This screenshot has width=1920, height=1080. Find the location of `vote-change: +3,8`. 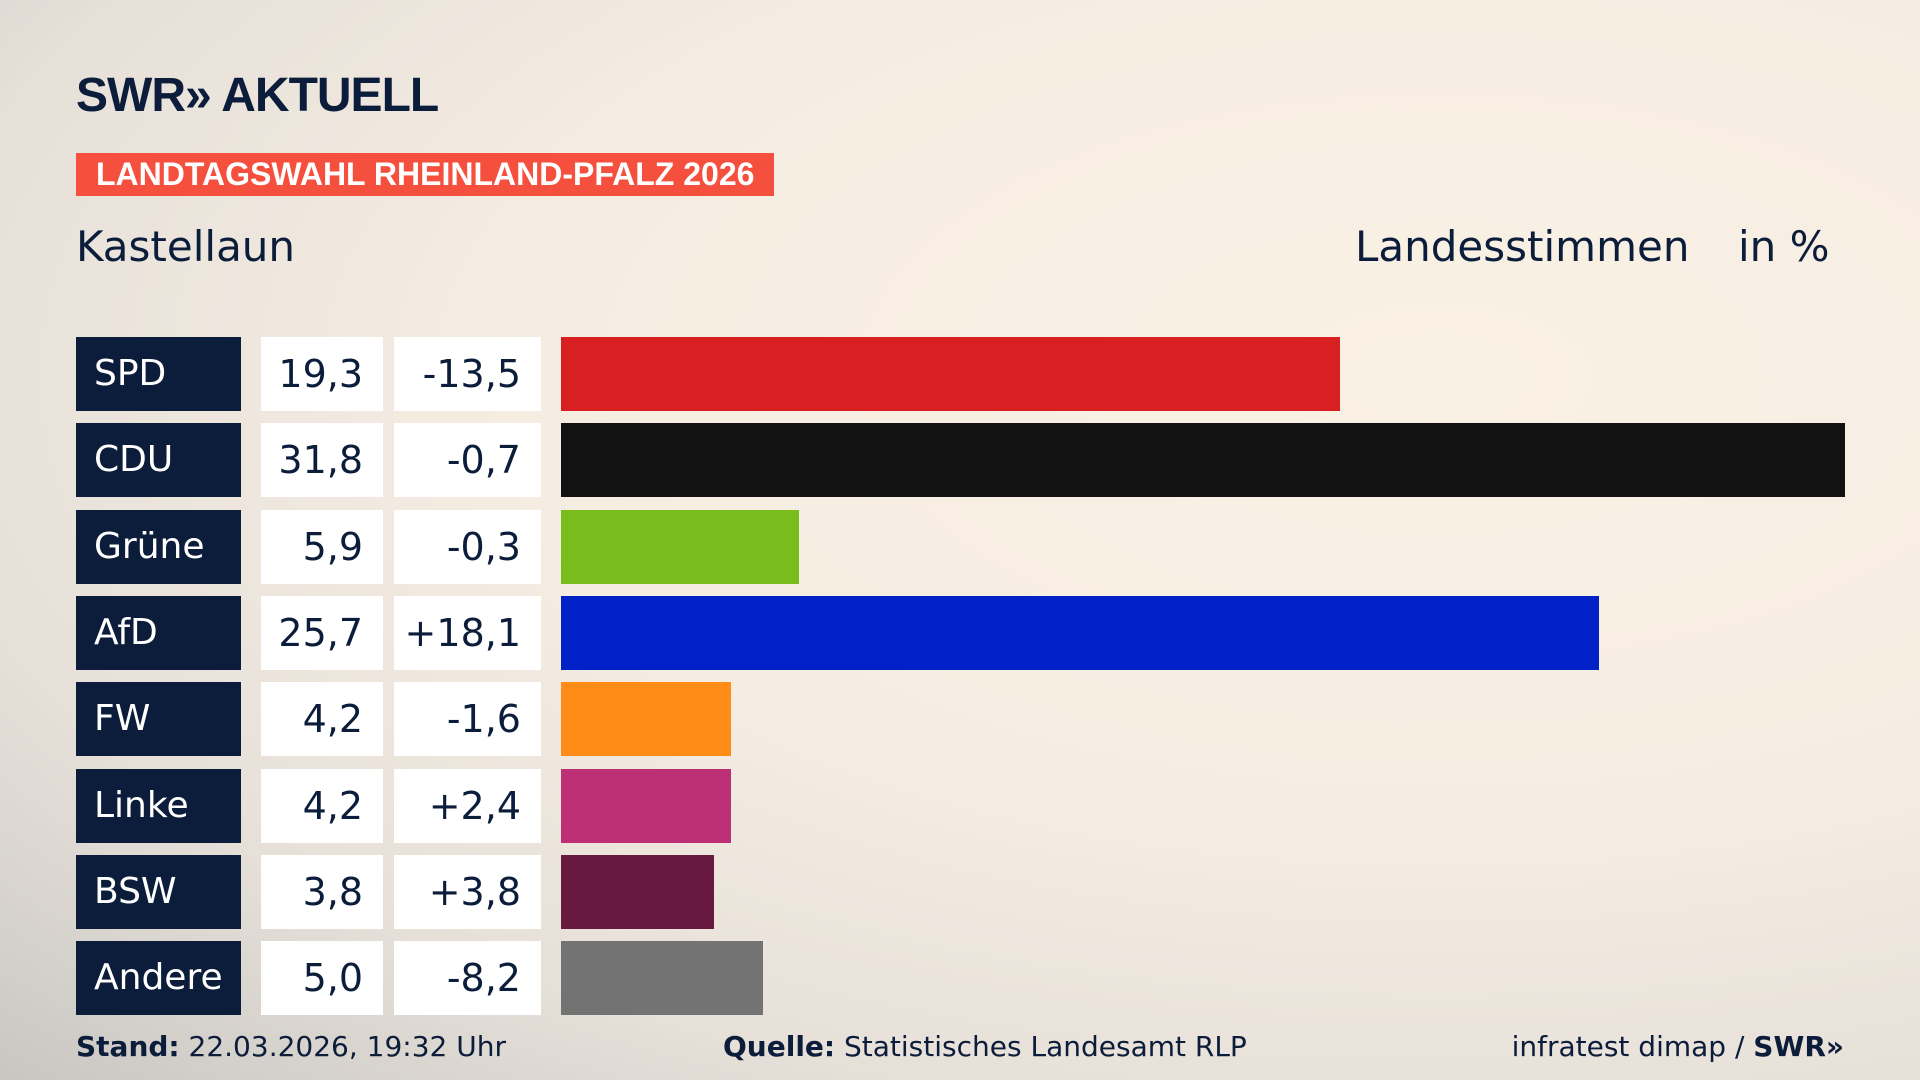

vote-change: +3,8 is located at coordinates (467, 891).